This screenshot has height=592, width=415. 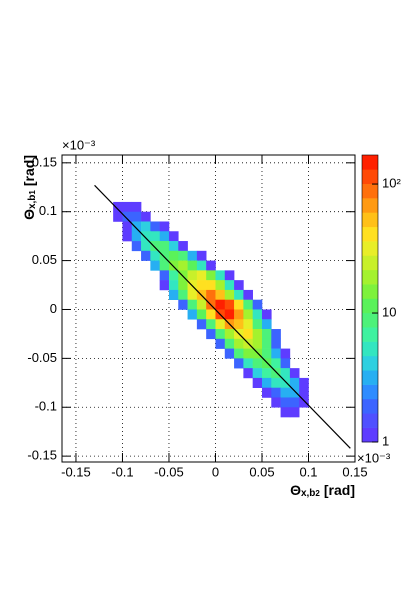 What do you see at coordinates (322, 490) in the screenshot?
I see `x-label: Θx,b2 [rad]` at bounding box center [322, 490].